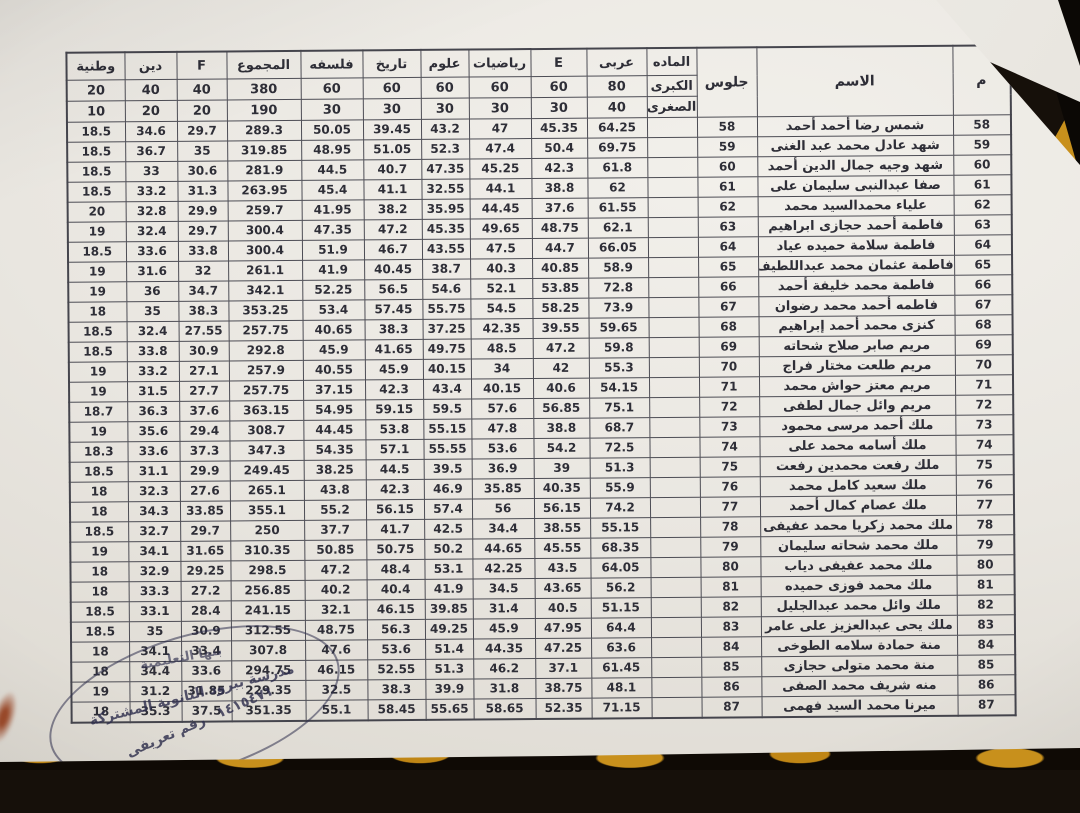 The width and height of the screenshot is (1080, 813). I want to click on score-cell-5: 40.55, so click(333, 370).